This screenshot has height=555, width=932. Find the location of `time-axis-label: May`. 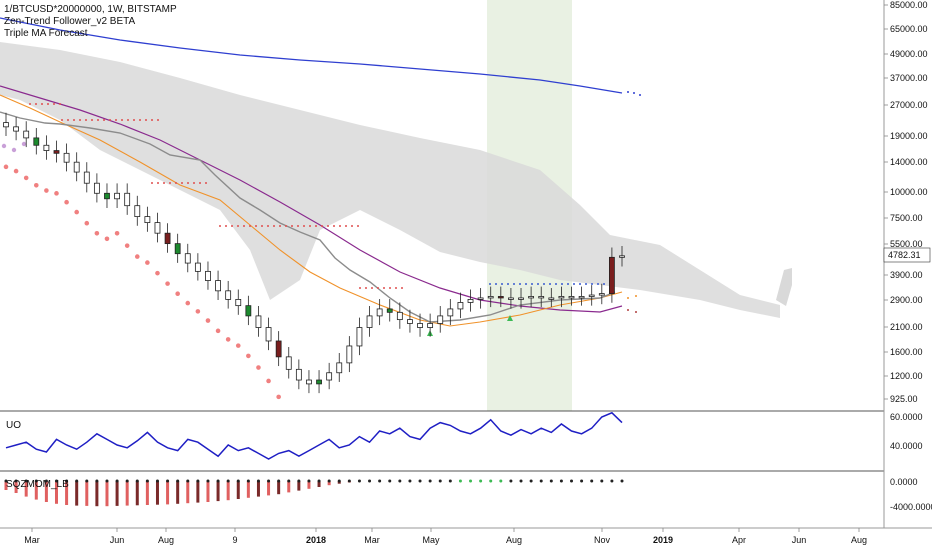

time-axis-label: May is located at coordinates (431, 540).